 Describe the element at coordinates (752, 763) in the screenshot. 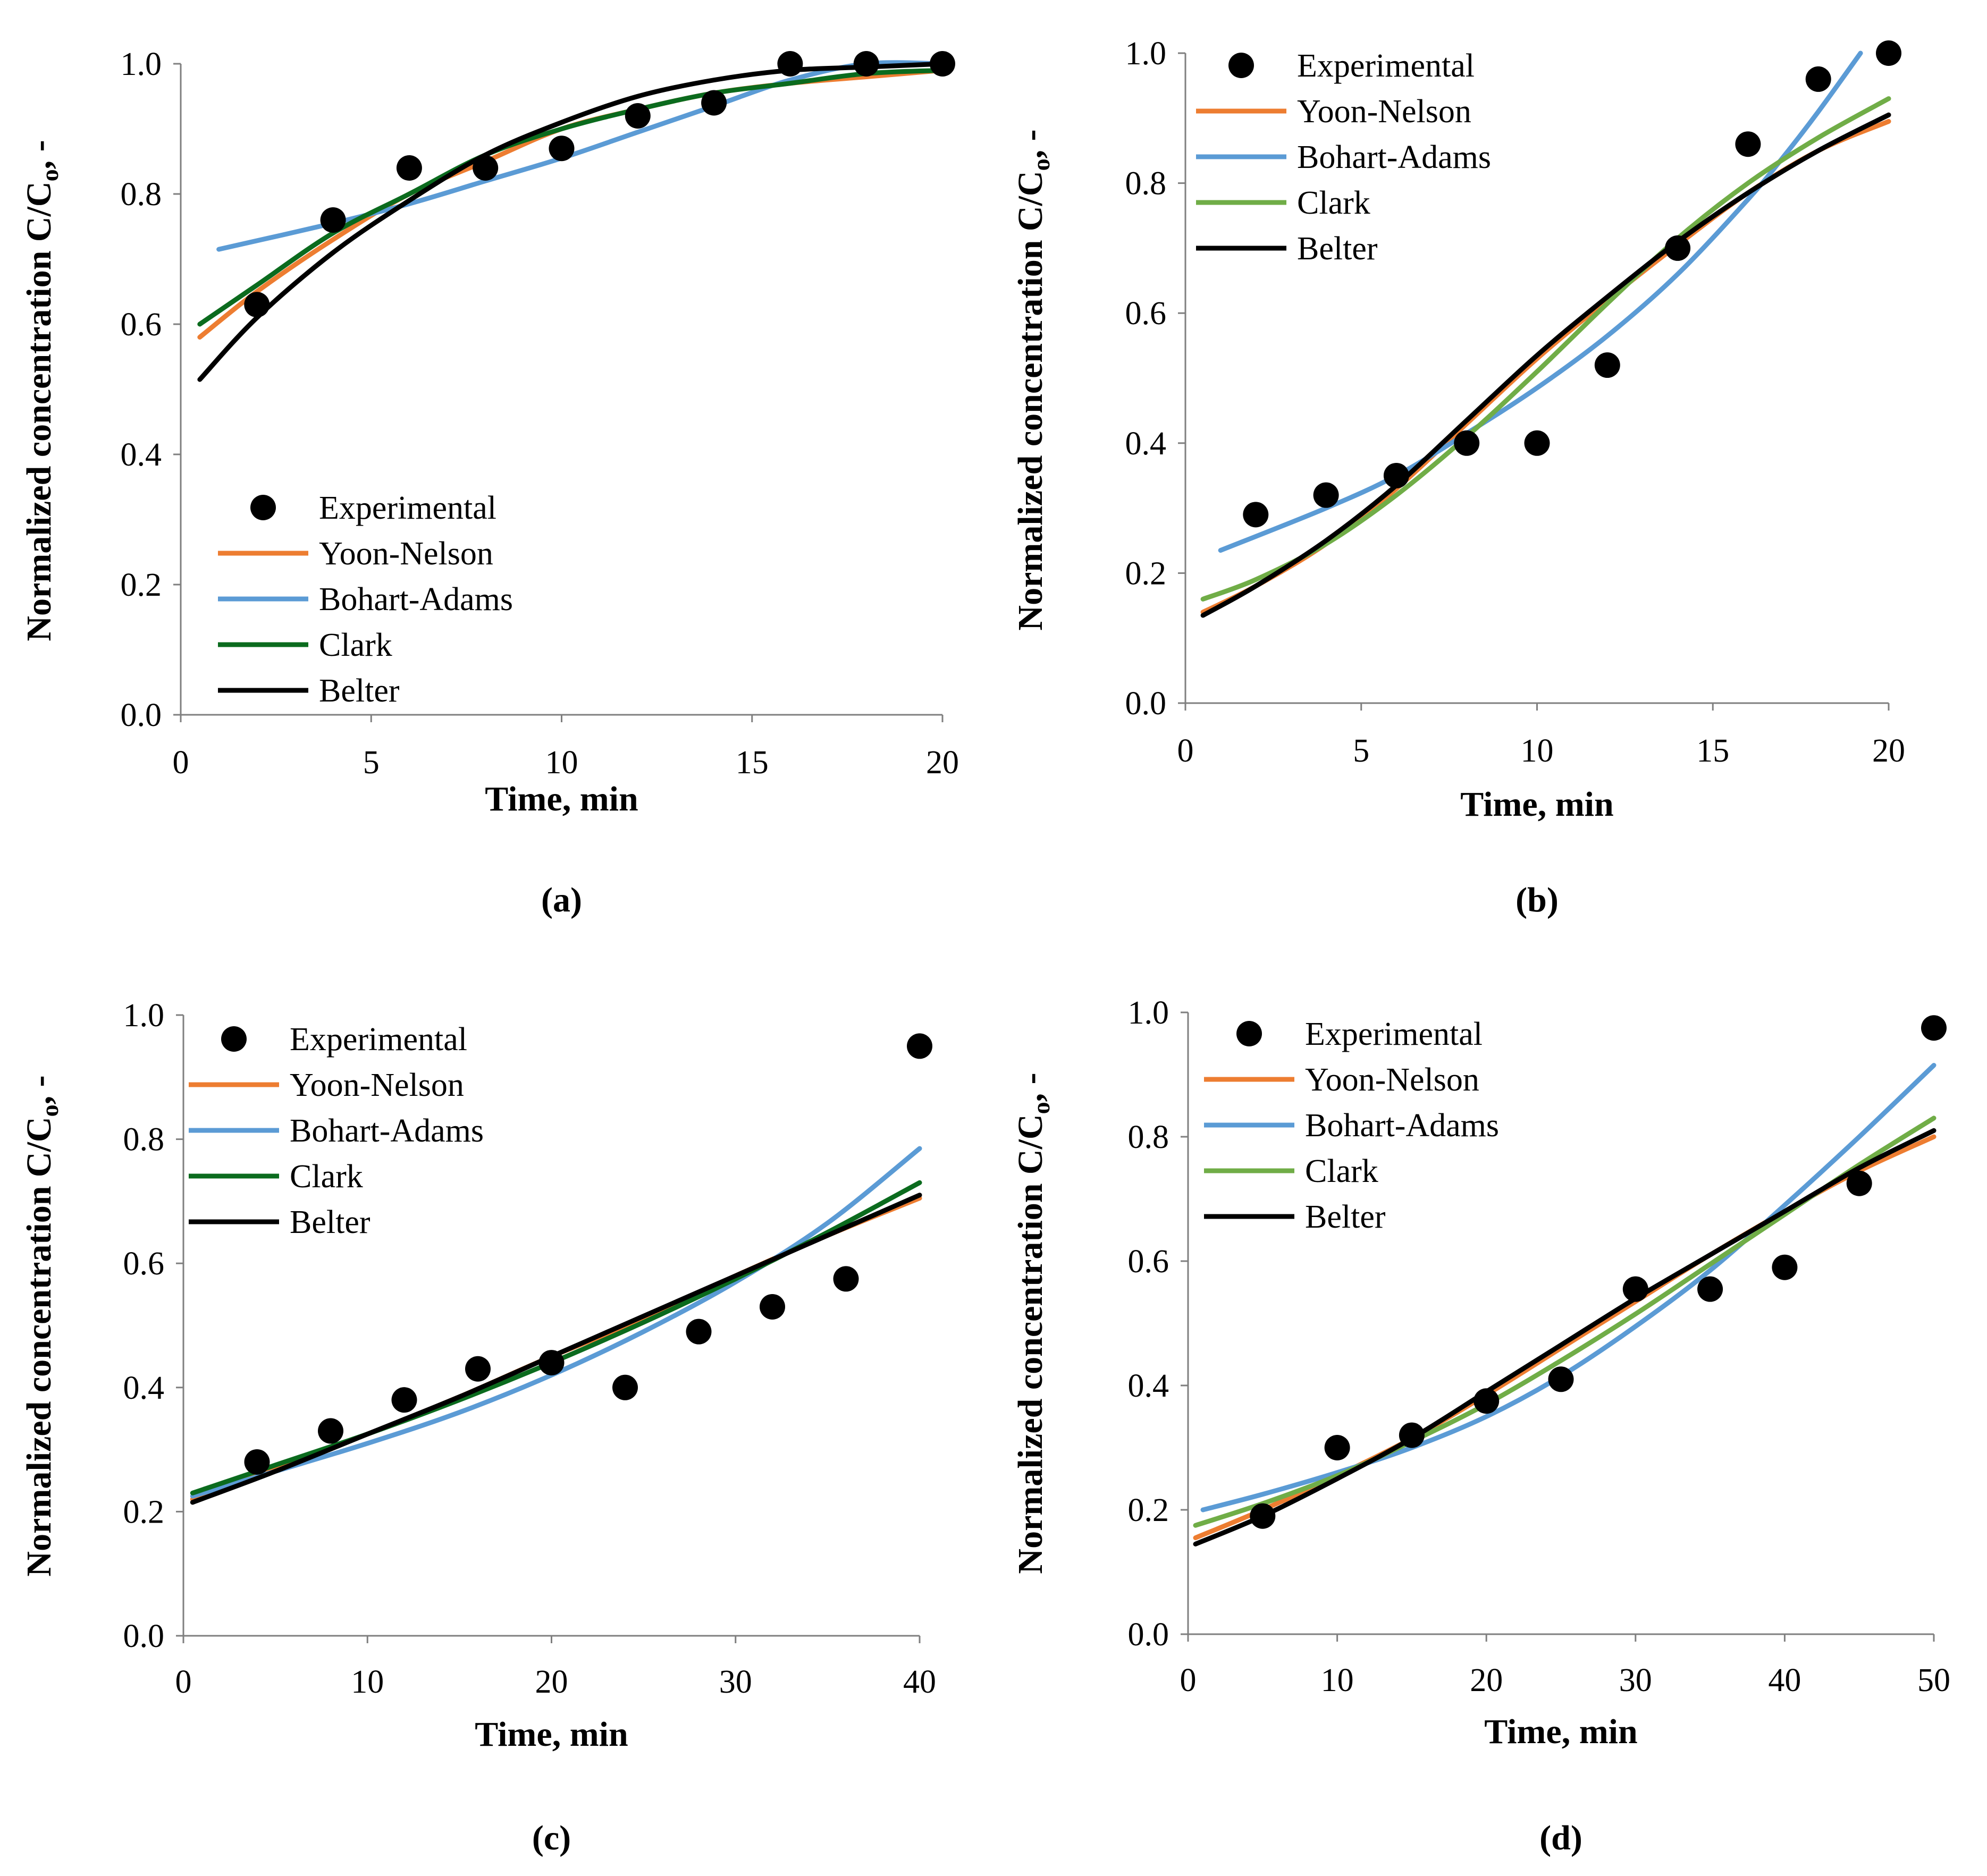

I see `x-tick-label: 15` at that location.